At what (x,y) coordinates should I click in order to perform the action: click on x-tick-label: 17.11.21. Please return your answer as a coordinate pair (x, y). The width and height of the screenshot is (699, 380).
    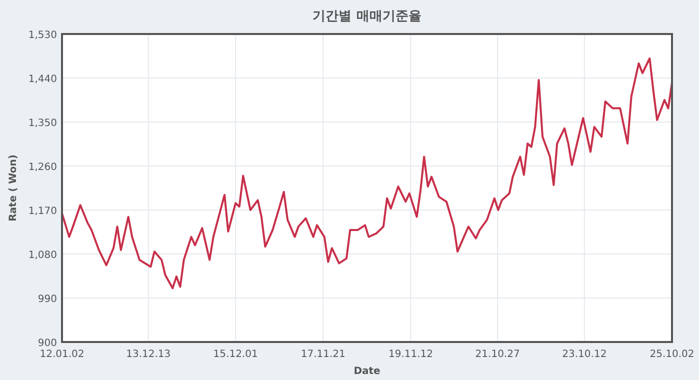
    Looking at the image, I should click on (323, 354).